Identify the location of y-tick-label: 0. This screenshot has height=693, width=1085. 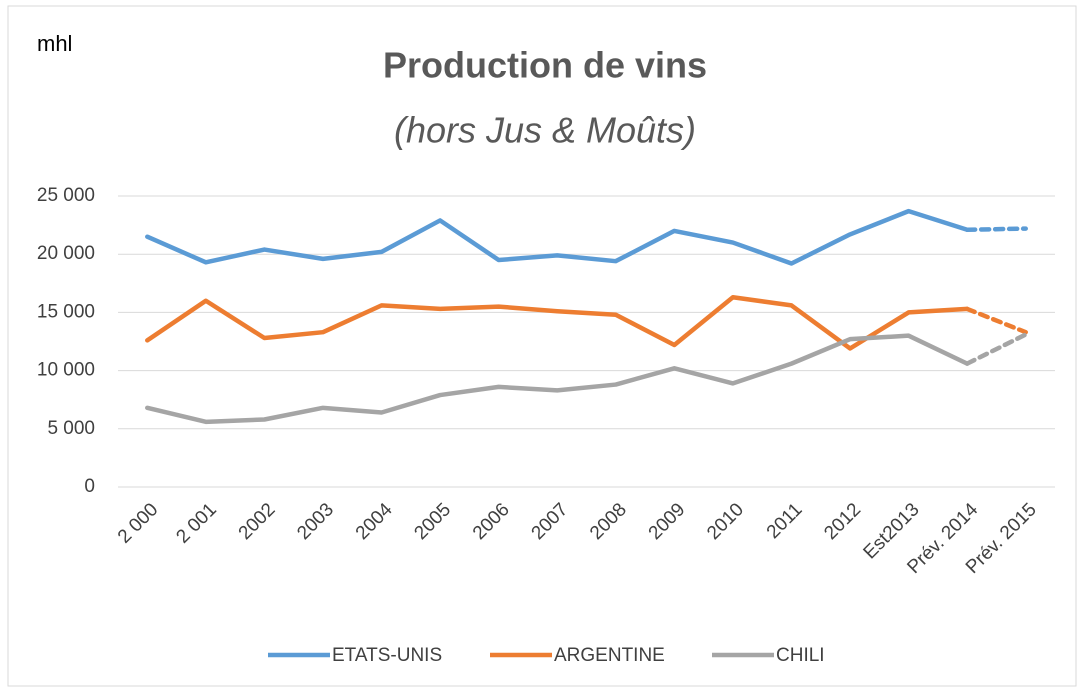
(89, 486).